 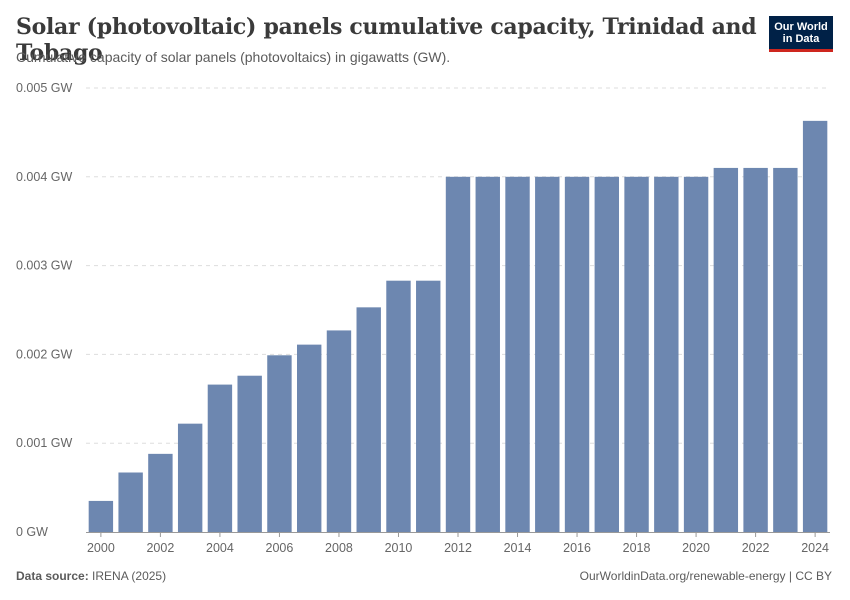 I want to click on x-tick-label: 2024, so click(x=815, y=548).